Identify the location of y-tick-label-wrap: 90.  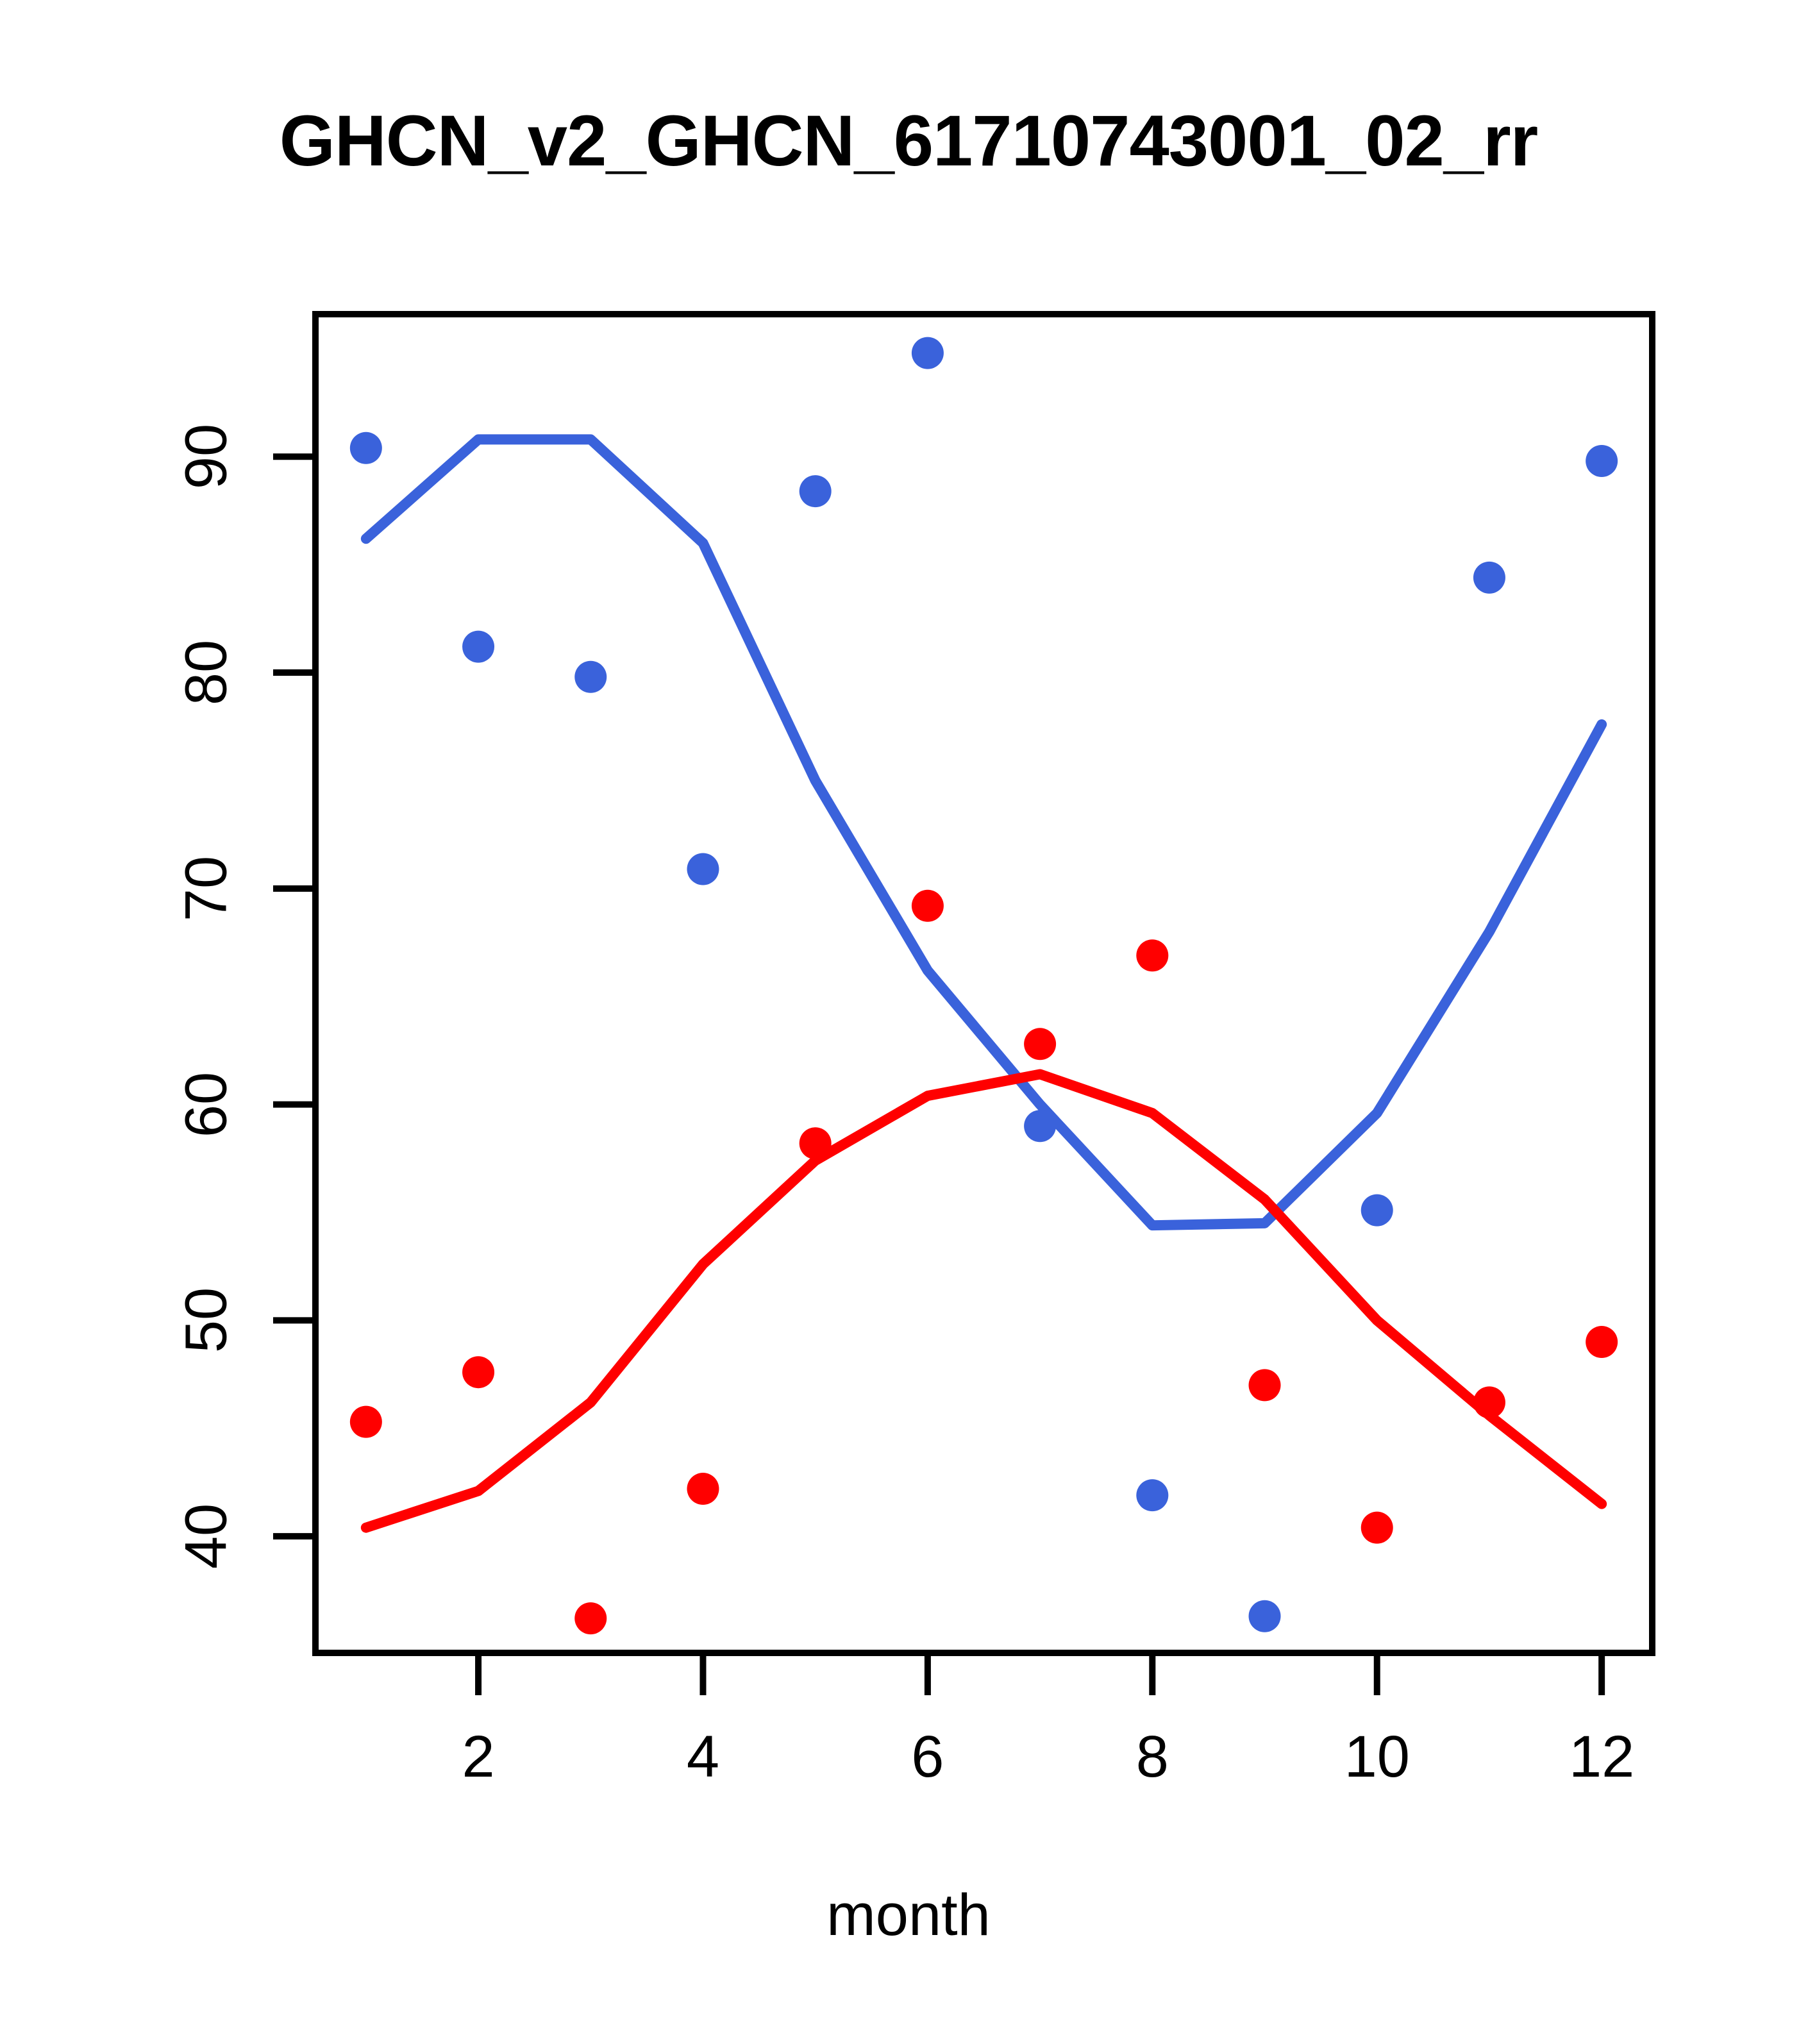
(207, 456).